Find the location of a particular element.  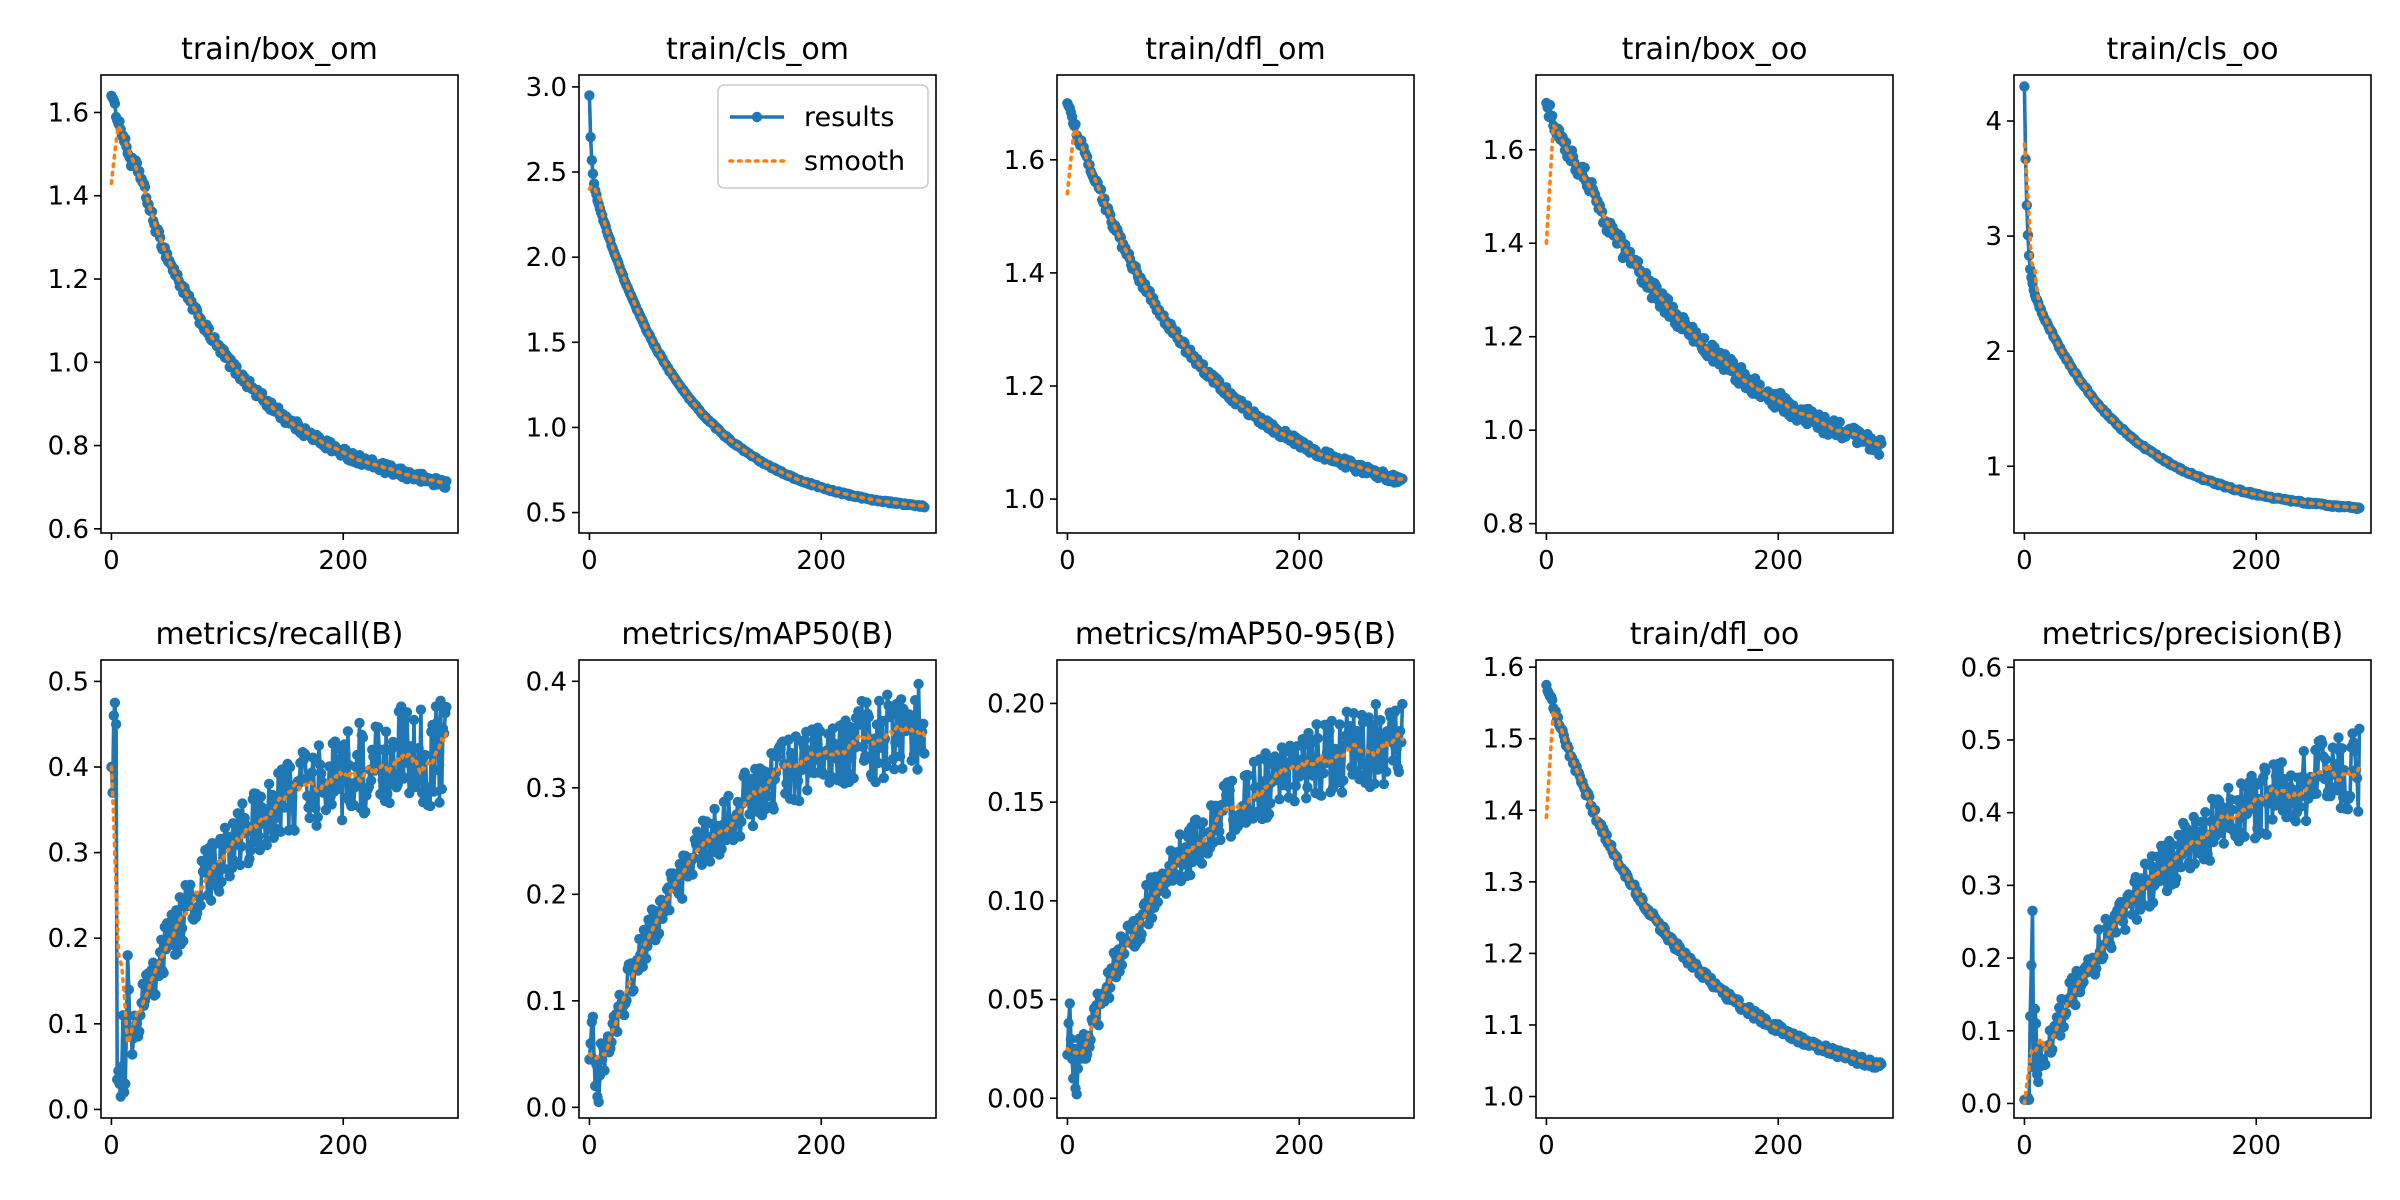

y-tick-label: 3.0 is located at coordinates (546, 88).